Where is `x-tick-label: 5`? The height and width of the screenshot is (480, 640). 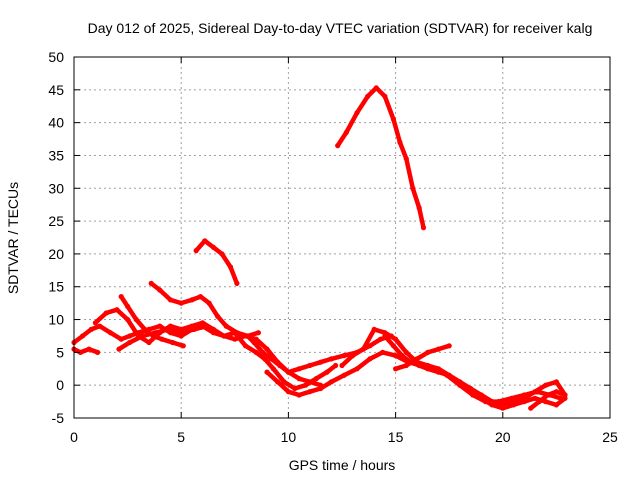 x-tick-label: 5 is located at coordinates (181, 437).